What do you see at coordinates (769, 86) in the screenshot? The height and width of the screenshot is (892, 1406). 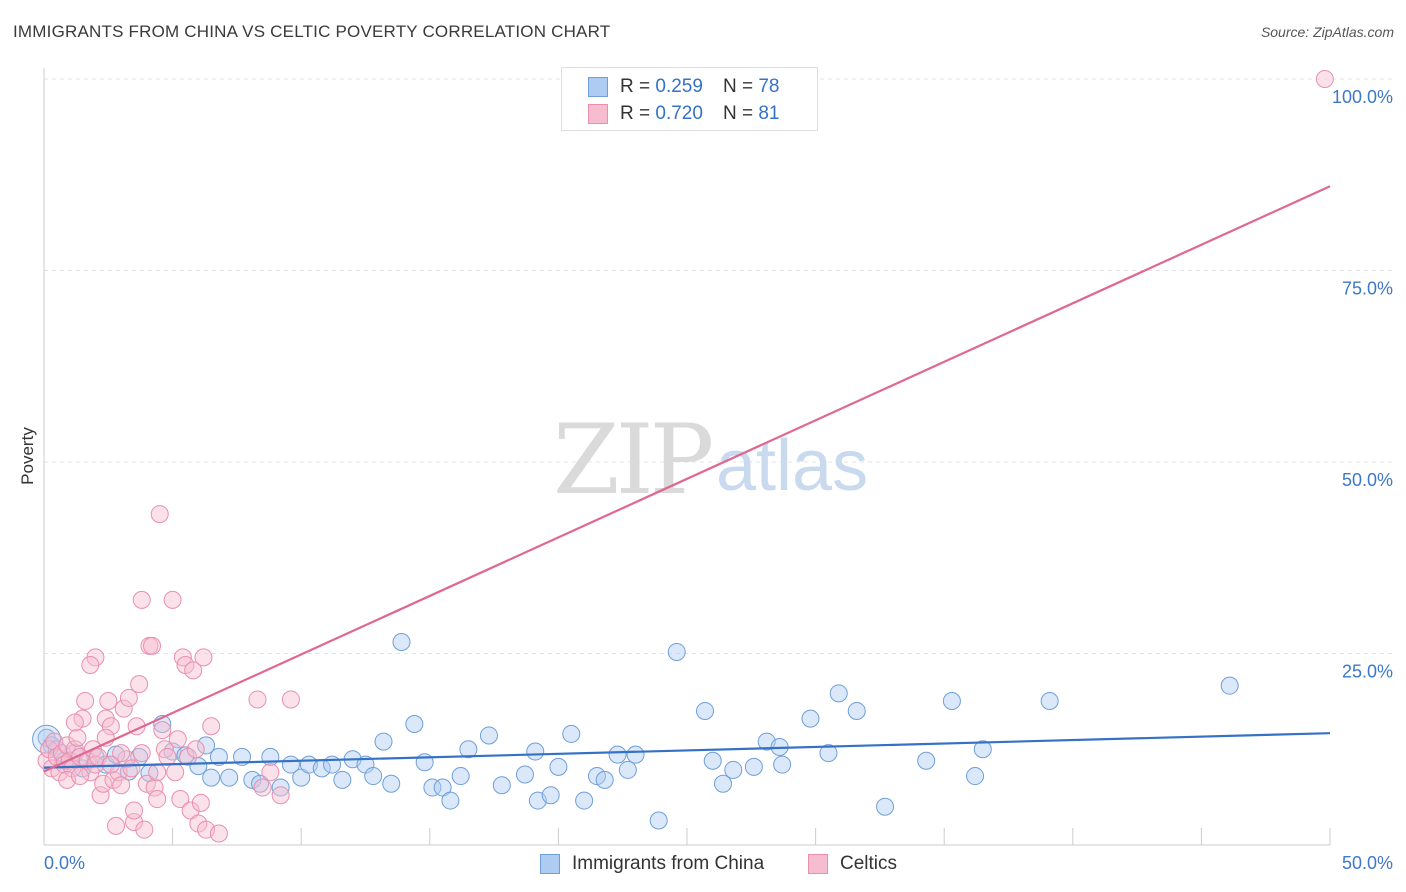 I see `legend-n-value-china: 78` at bounding box center [769, 86].